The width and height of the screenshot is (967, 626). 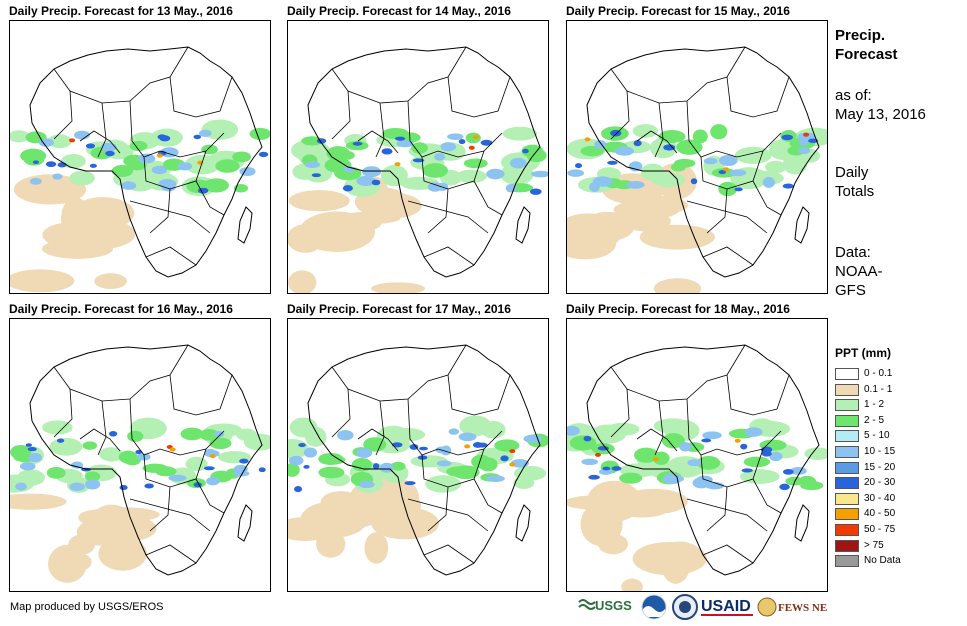 What do you see at coordinates (852, 172) in the screenshot?
I see `totals-line1: Daily` at bounding box center [852, 172].